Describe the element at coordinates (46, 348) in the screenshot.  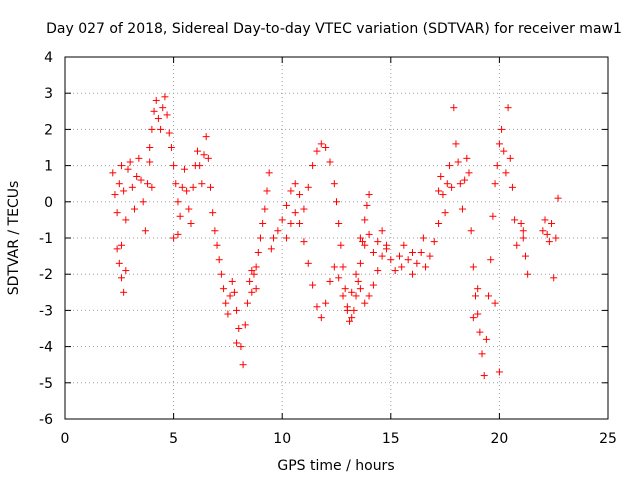
I see `y-tick-label: -4` at that location.